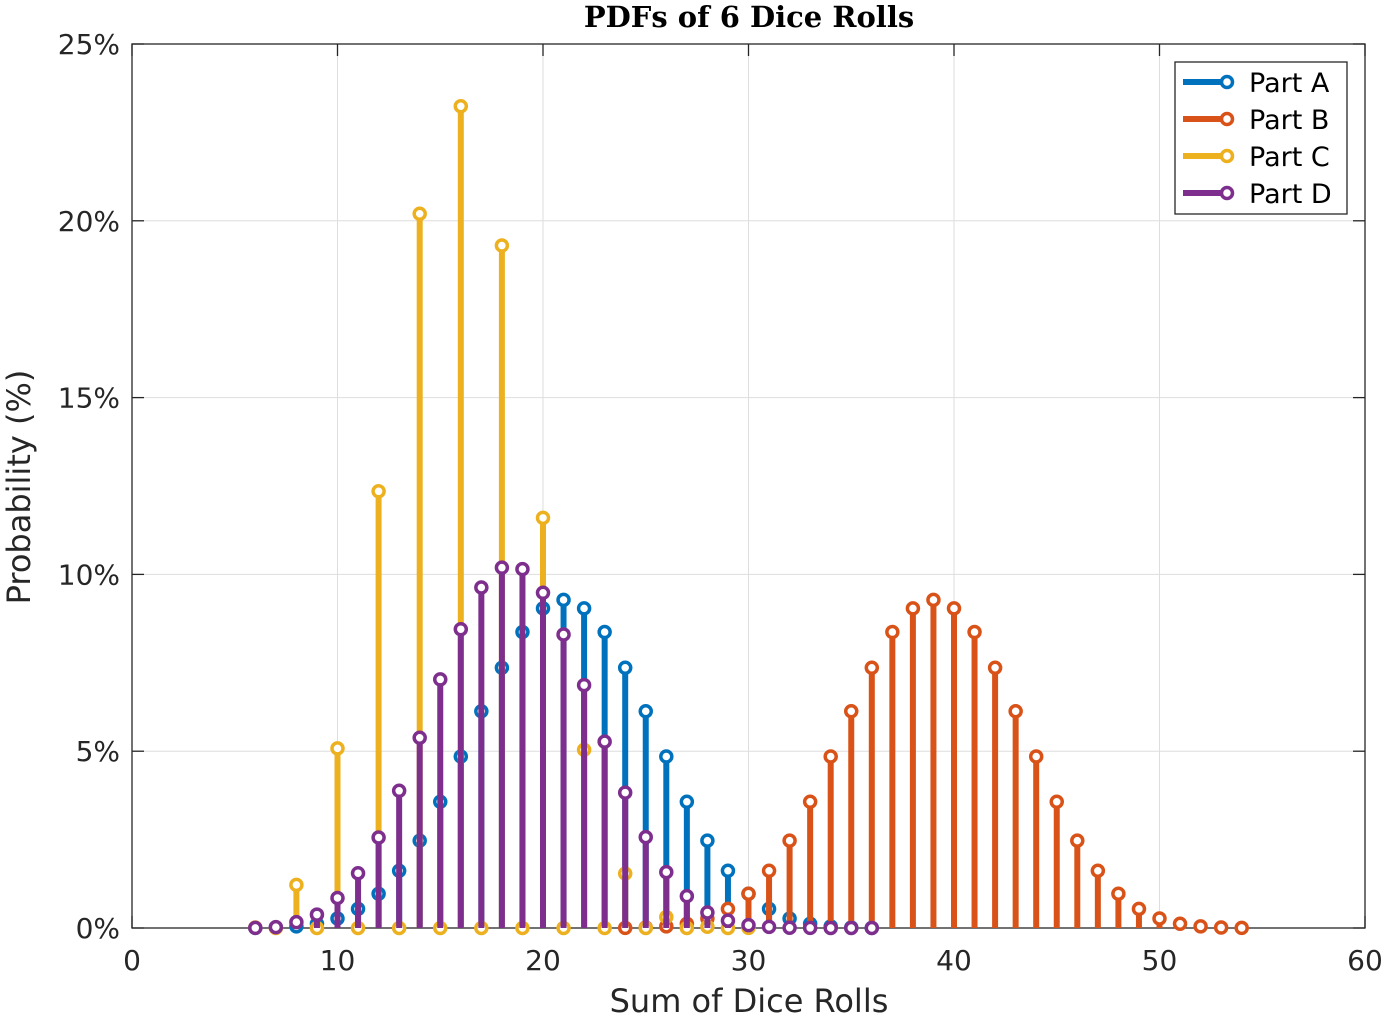 Image resolution: width=1387 pixels, height=1018 pixels. Describe the element at coordinates (1289, 157) in the screenshot. I see `legend-label: Part C` at that location.